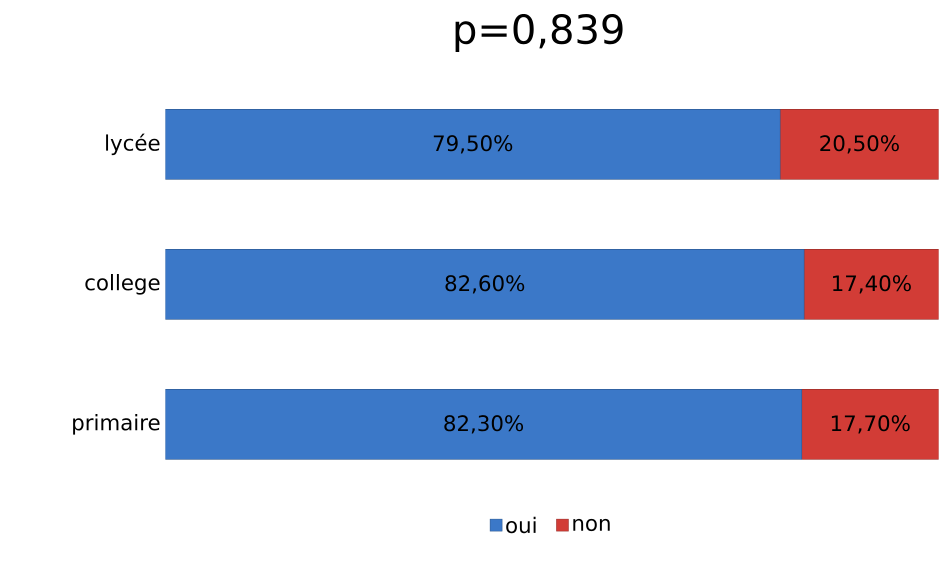  I want to click on data-label: 17,40%, so click(872, 284).